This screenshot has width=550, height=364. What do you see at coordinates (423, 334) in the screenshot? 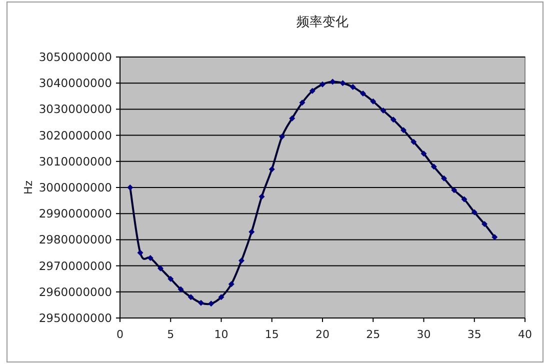
I see `x-tick-label: 30` at bounding box center [423, 334].